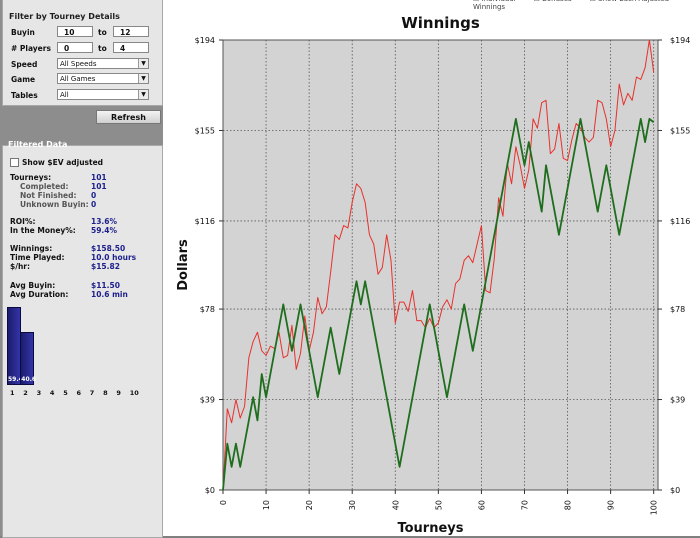 The width and height of the screenshot is (700, 538). What do you see at coordinates (15, 379) in the screenshot?
I see `histogram-bar-label: 59.4` at bounding box center [15, 379].